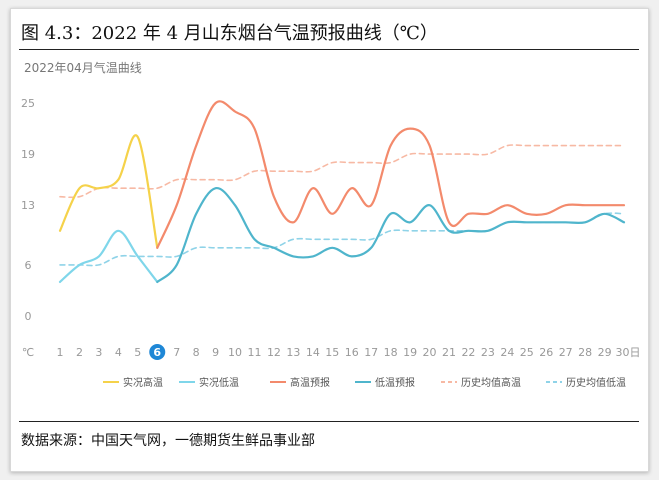 This screenshot has width=659, height=480. Describe the element at coordinates (310, 382) in the screenshot. I see `legend-label: 高温预报` at that location.